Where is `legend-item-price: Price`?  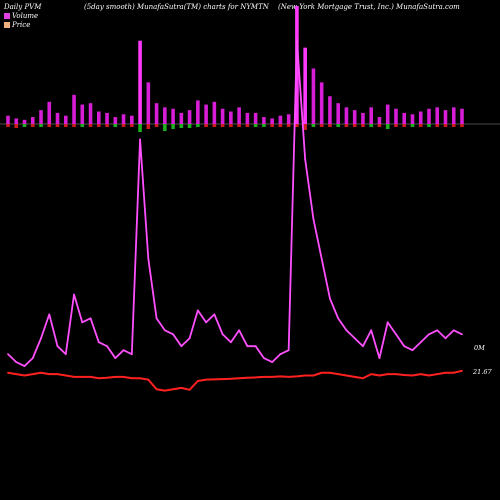 legend-item-price: Price is located at coordinates (17, 25).